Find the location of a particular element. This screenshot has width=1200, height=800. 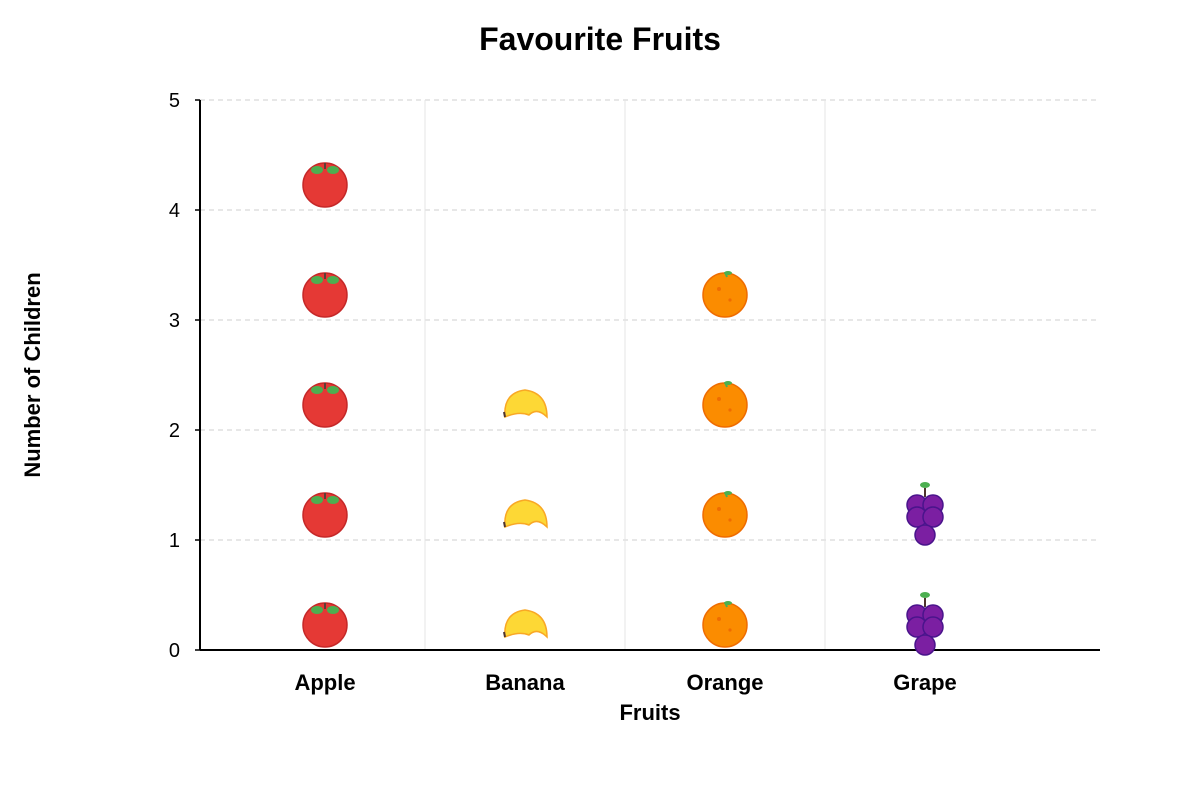

x-tick-label-banana: Banana is located at coordinates (525, 682).